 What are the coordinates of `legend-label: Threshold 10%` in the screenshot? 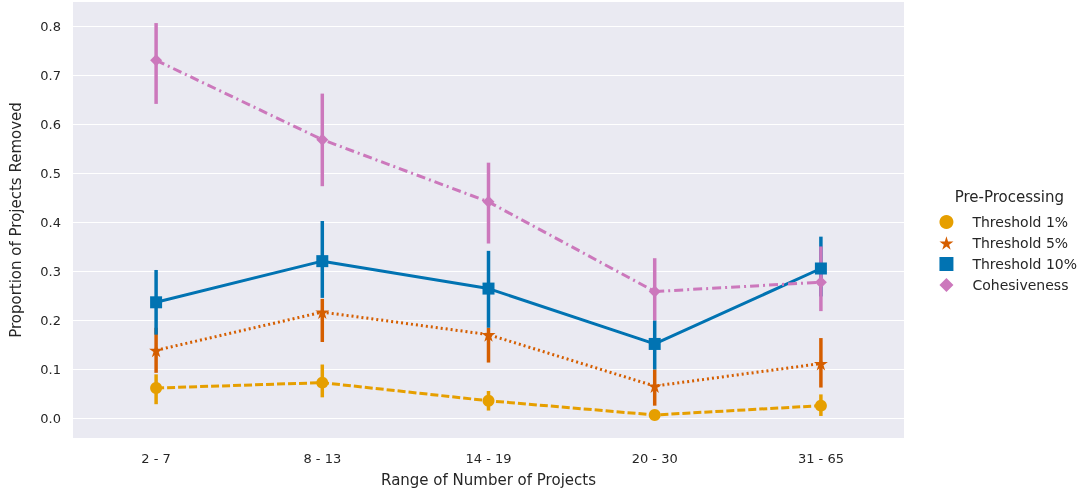 It's located at (1024, 264).